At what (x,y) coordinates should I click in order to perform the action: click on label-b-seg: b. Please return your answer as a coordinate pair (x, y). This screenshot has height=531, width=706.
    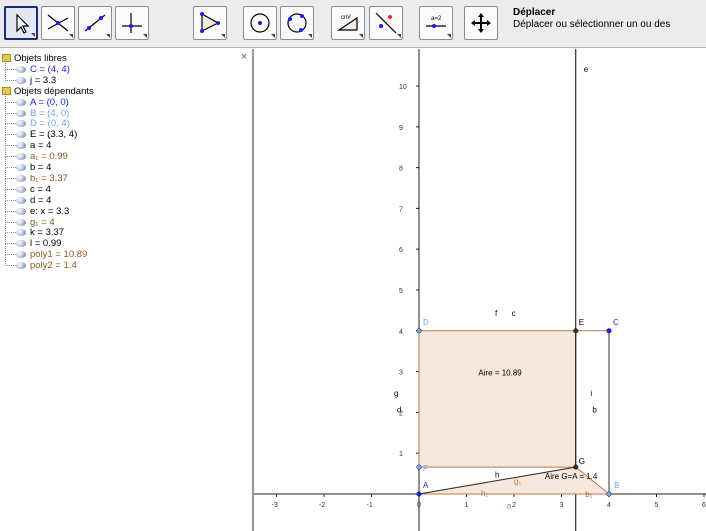
    Looking at the image, I should click on (594, 409).